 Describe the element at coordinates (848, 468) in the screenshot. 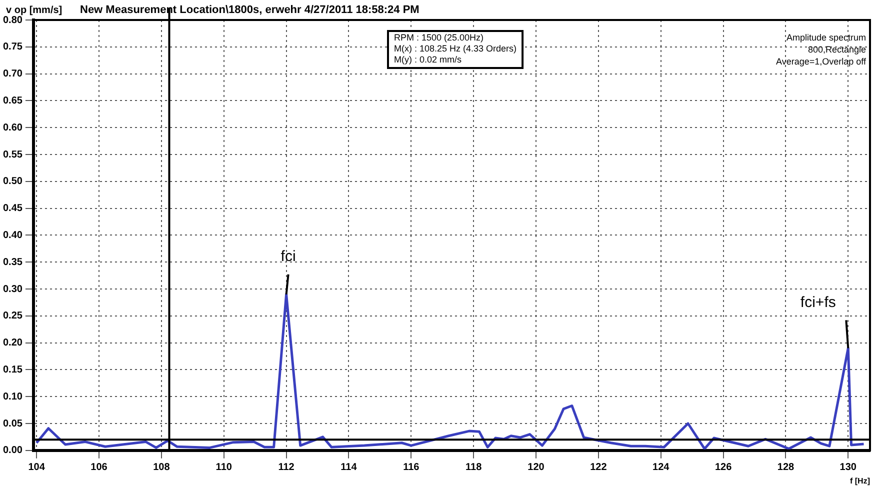

I see `x-tick-label: 130` at that location.